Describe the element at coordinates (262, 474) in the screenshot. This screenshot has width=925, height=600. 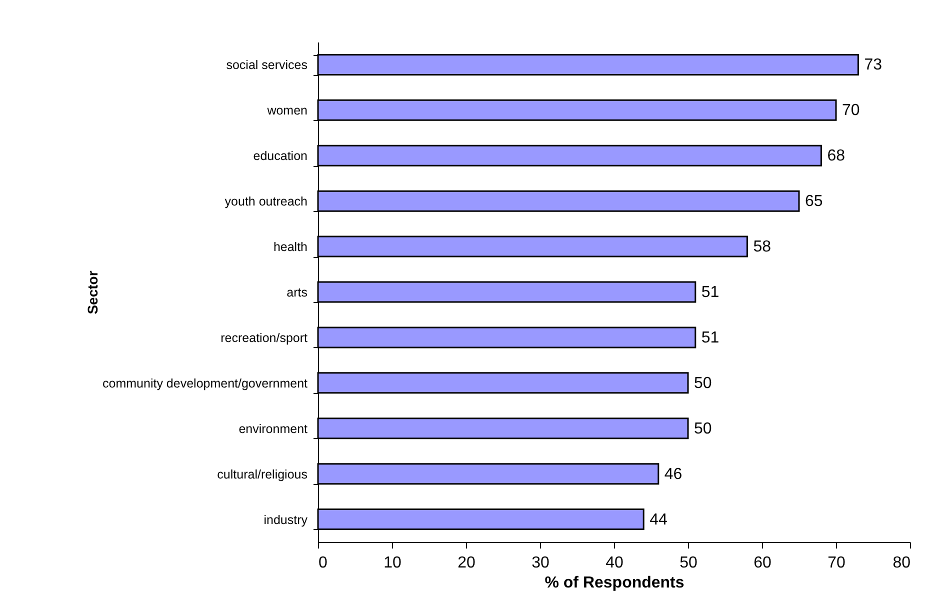
I see `y-tick-label: cultural/religious` at that location.